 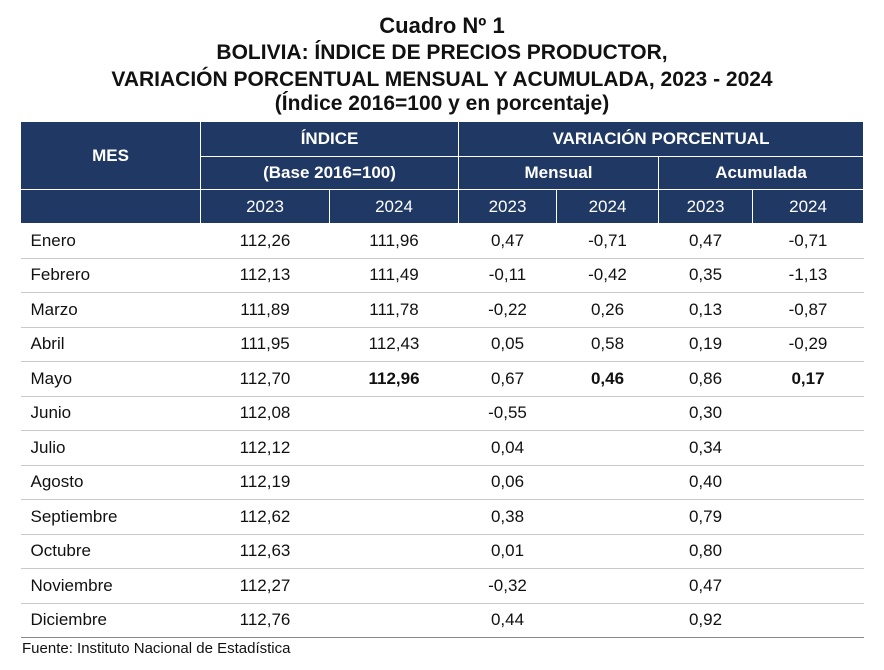 What do you see at coordinates (507, 241) in the screenshot?
I see `cell-mensual-2023: 0,47` at bounding box center [507, 241].